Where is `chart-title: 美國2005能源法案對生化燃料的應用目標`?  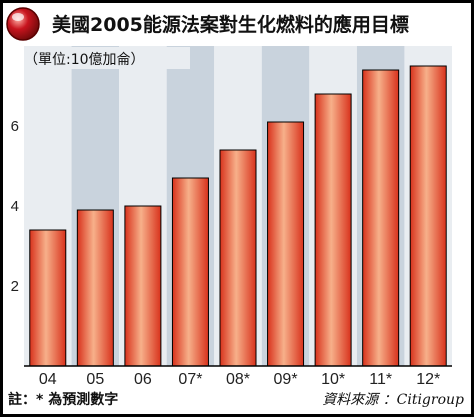
chart-title: 美國2005能源法案對生化燃料的應用目標 is located at coordinates (230, 24).